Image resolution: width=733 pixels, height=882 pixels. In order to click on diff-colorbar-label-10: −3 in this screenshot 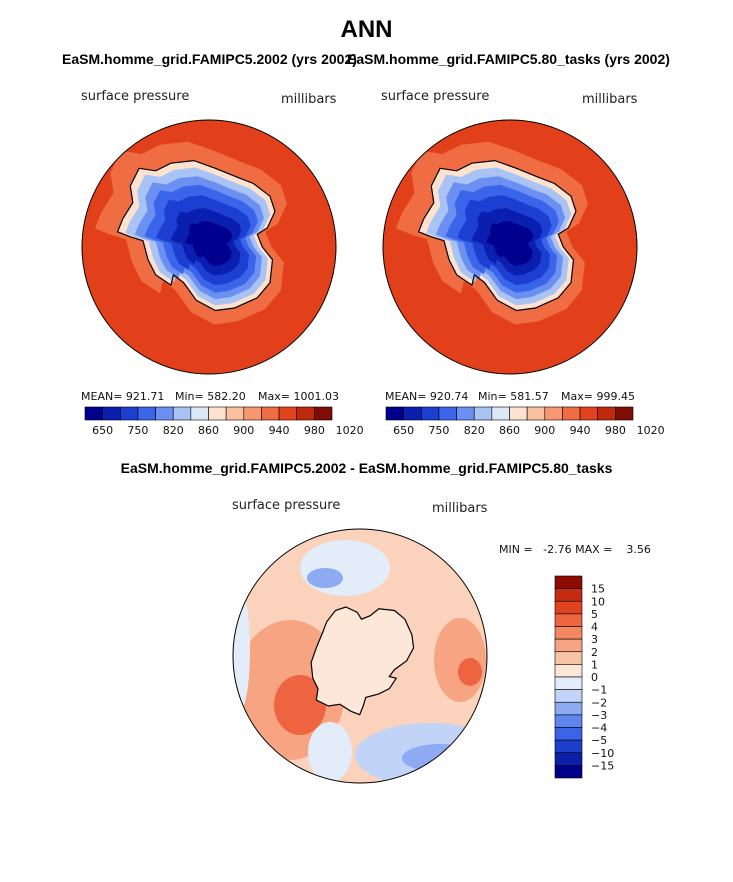, I will do `click(599, 715)`.